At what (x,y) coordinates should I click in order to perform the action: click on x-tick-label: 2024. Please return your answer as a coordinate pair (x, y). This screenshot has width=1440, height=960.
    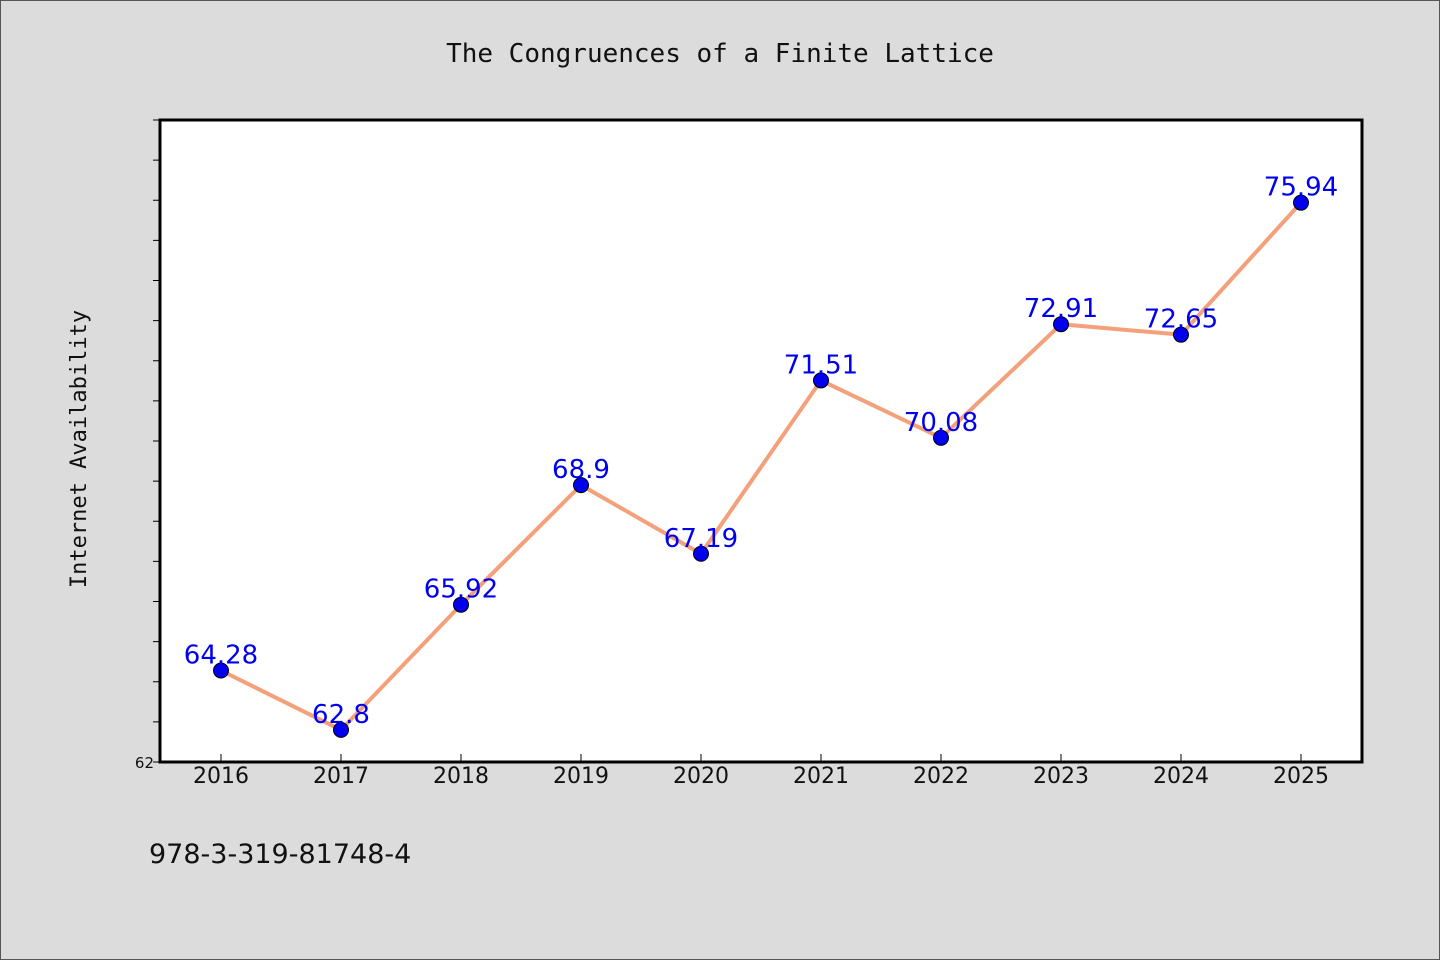
    Looking at the image, I should click on (1181, 776).